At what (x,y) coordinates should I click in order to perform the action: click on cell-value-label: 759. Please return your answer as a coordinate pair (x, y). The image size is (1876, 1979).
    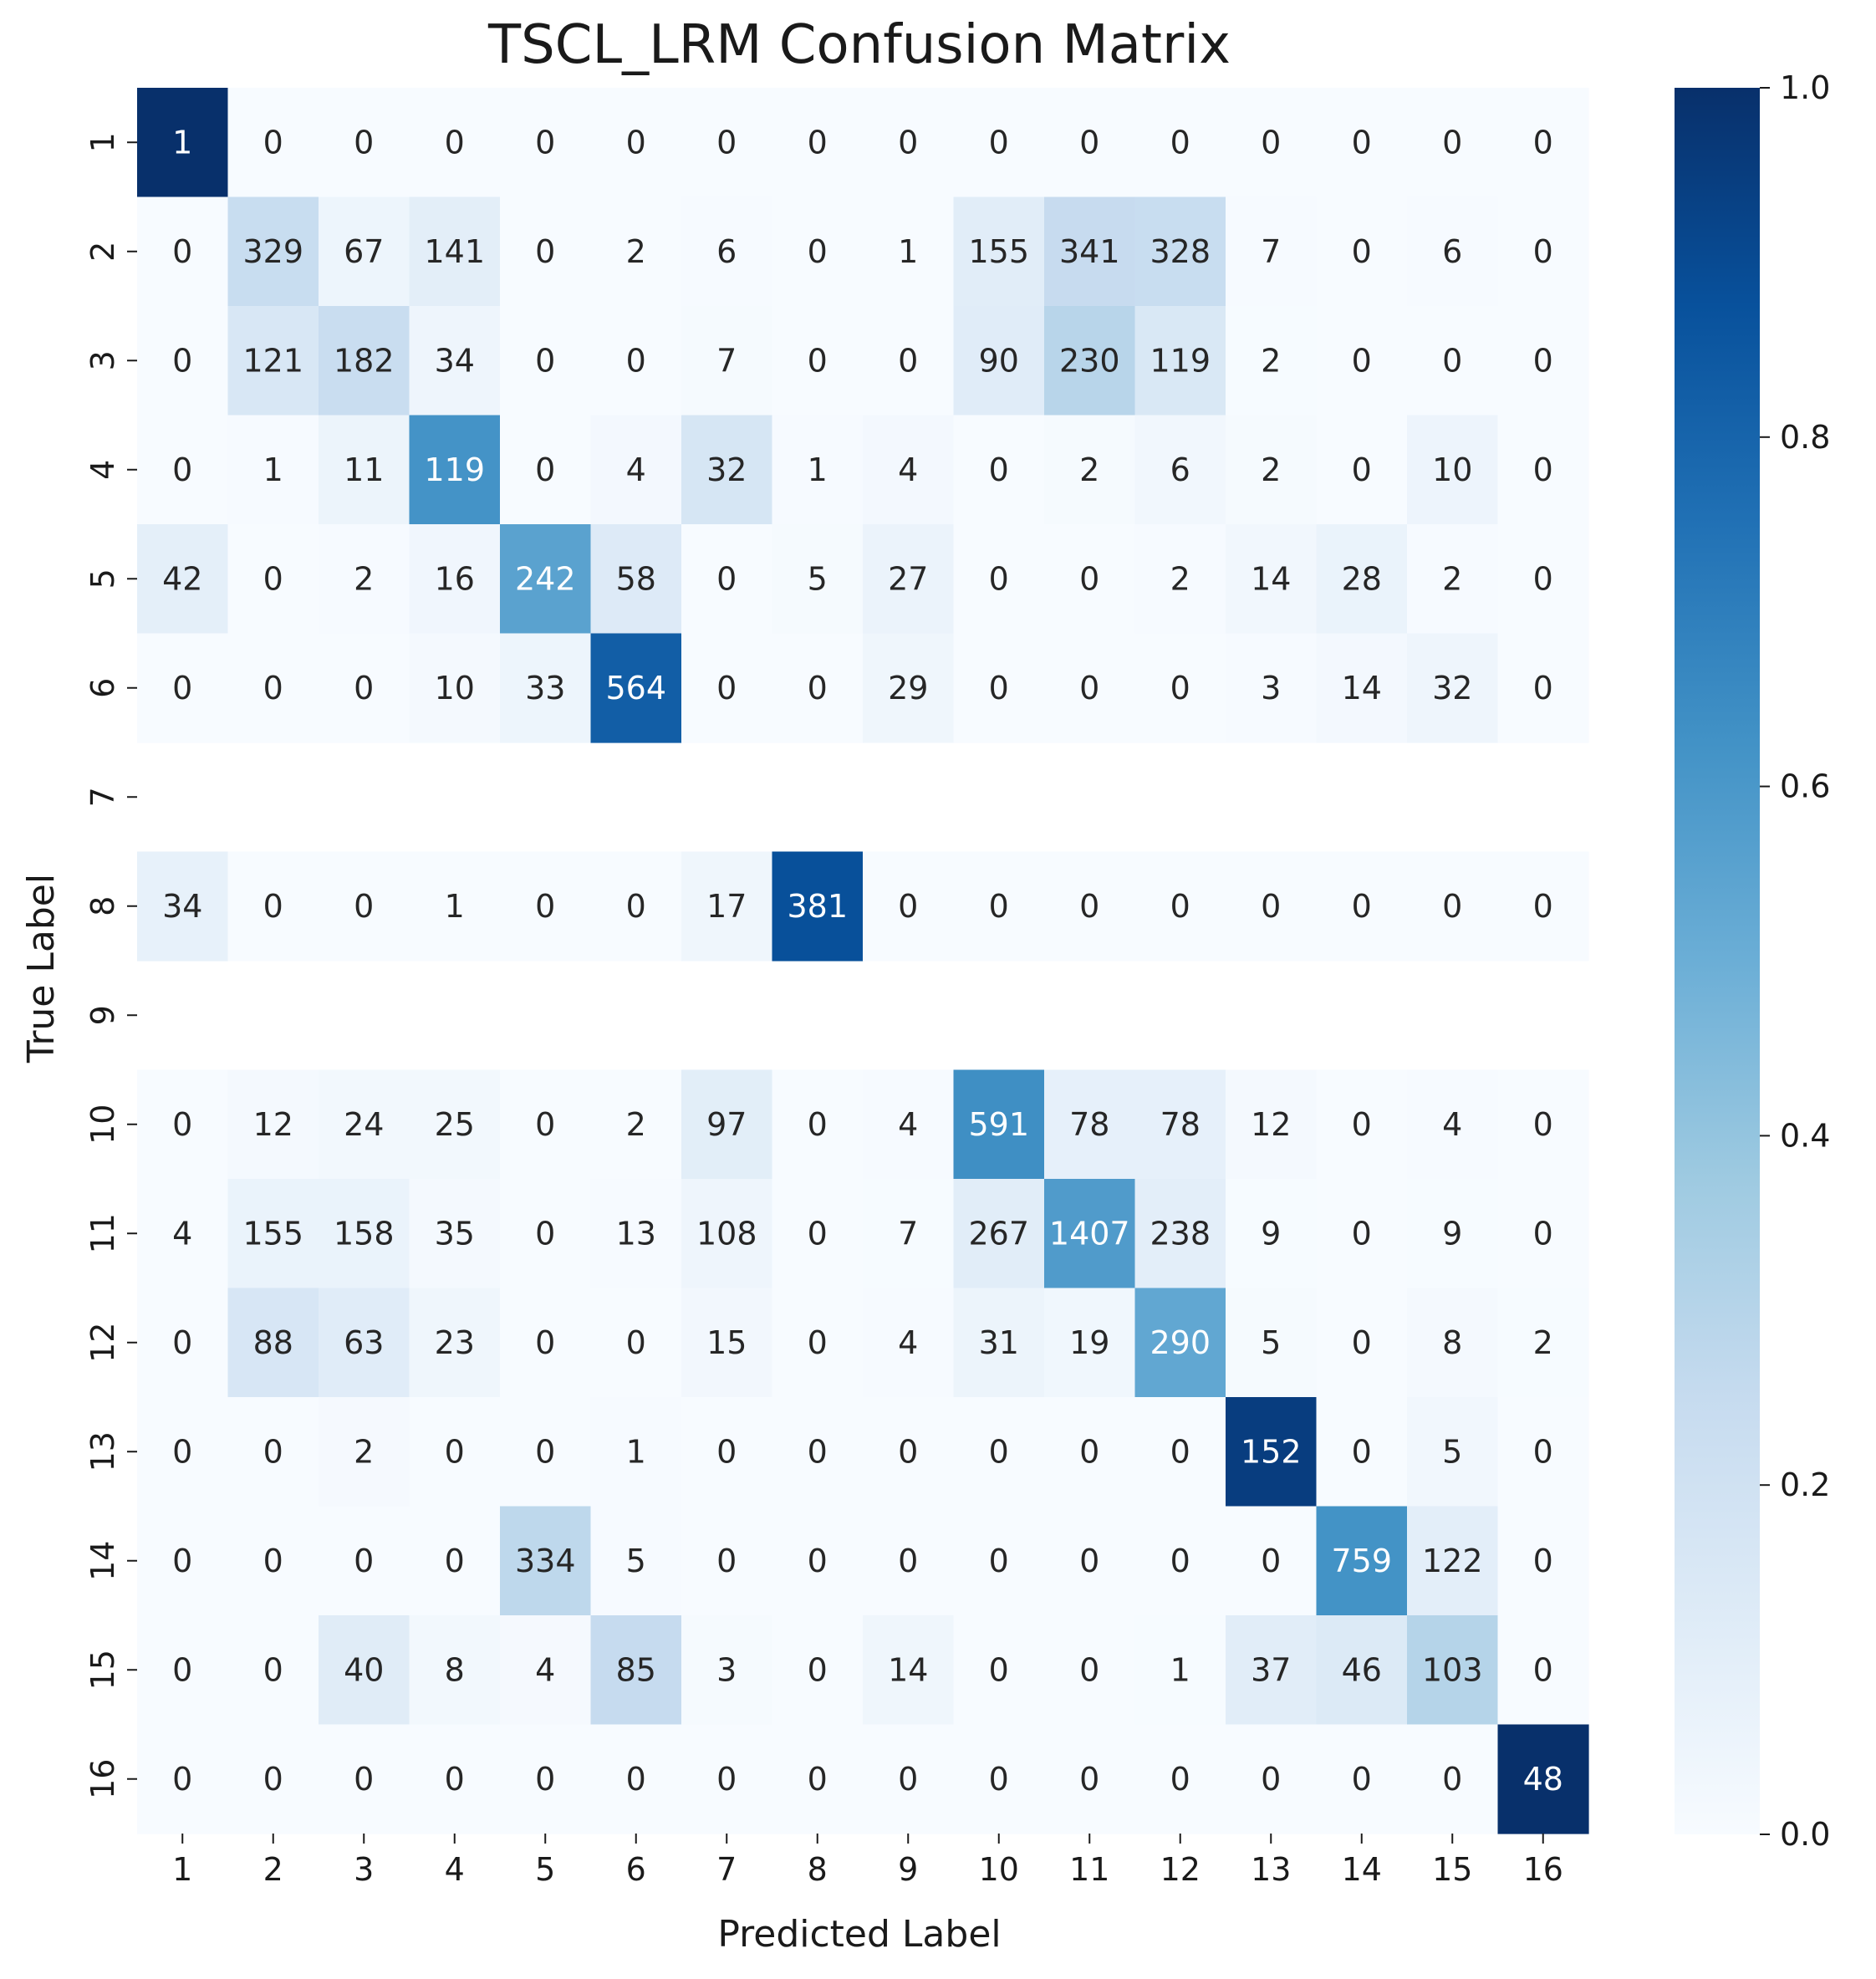
    Looking at the image, I should click on (1362, 1561).